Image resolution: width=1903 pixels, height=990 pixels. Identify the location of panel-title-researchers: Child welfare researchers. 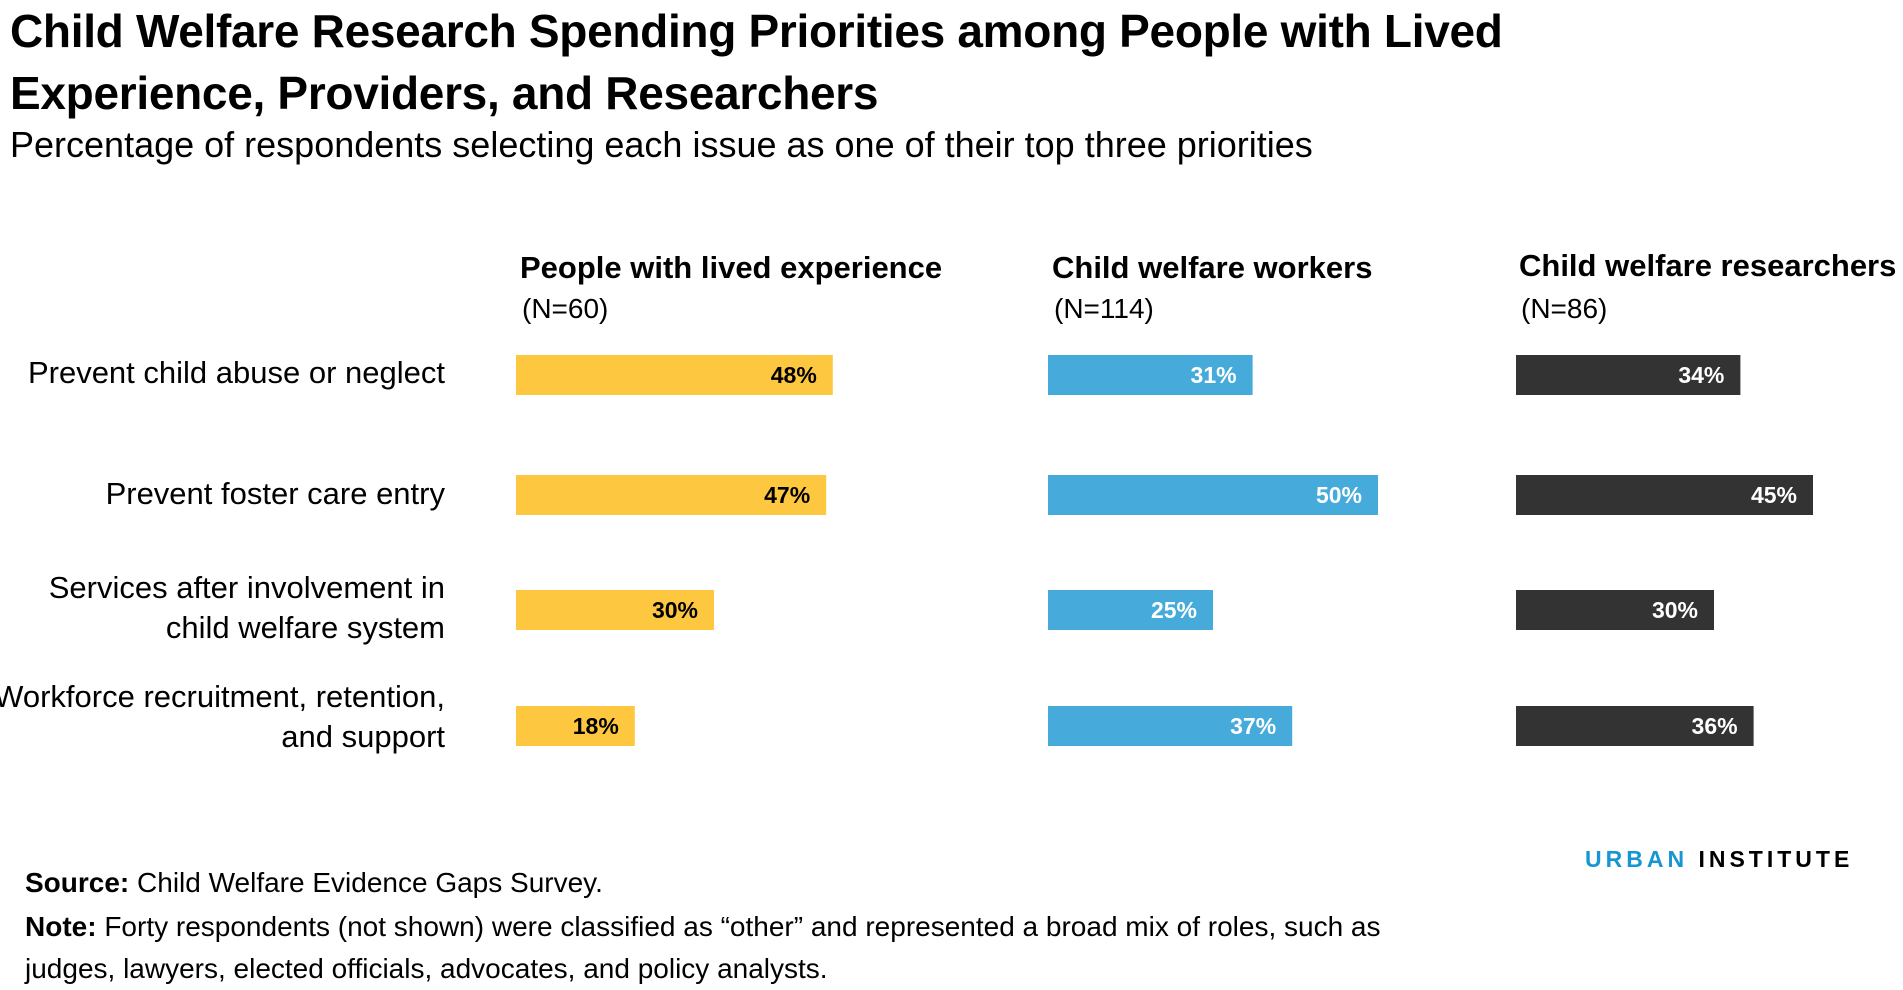
(1708, 265).